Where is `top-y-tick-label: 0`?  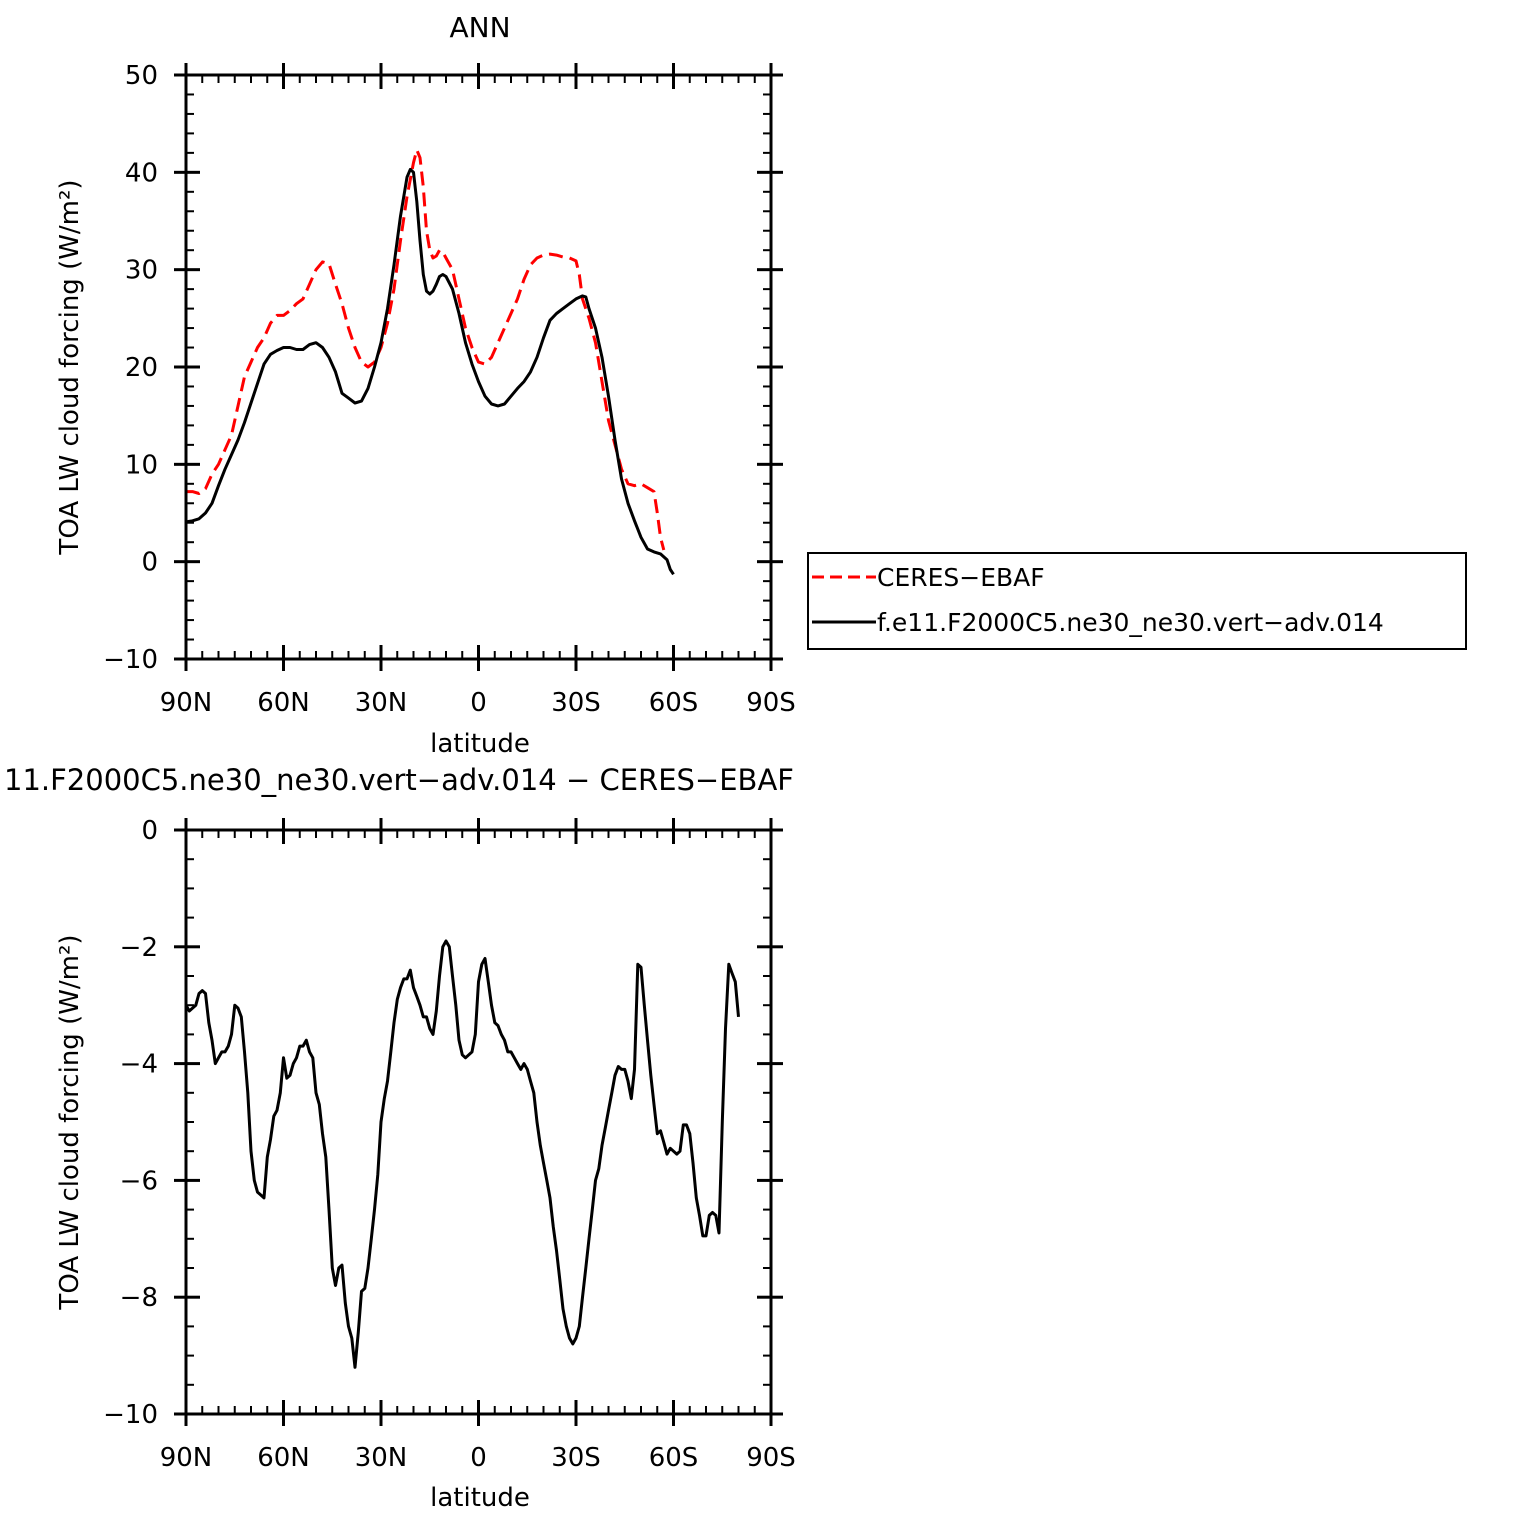 top-y-tick-label: 0 is located at coordinates (149, 563).